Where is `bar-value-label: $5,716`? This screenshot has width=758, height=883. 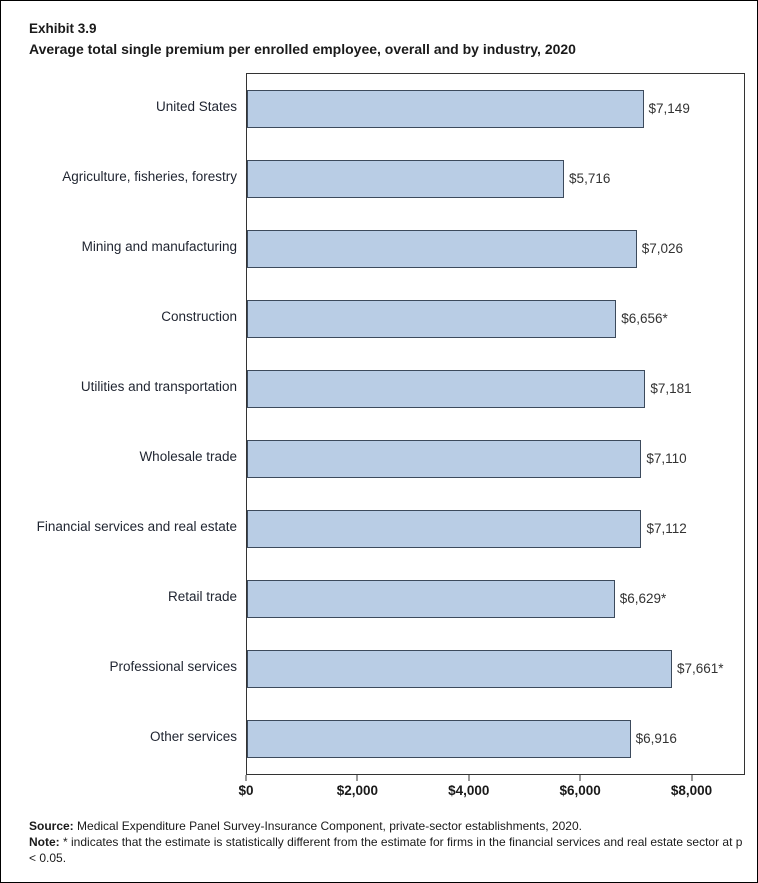
bar-value-label: $5,716 is located at coordinates (590, 179).